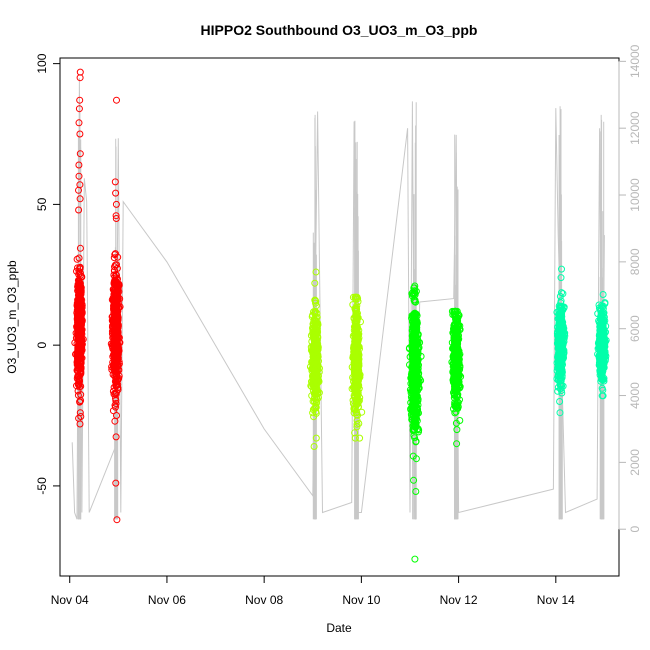 Image resolution: width=650 pixels, height=650 pixels. Describe the element at coordinates (48, 274) in the screenshot. I see `y-axis-left: -50 0 50 100` at that location.